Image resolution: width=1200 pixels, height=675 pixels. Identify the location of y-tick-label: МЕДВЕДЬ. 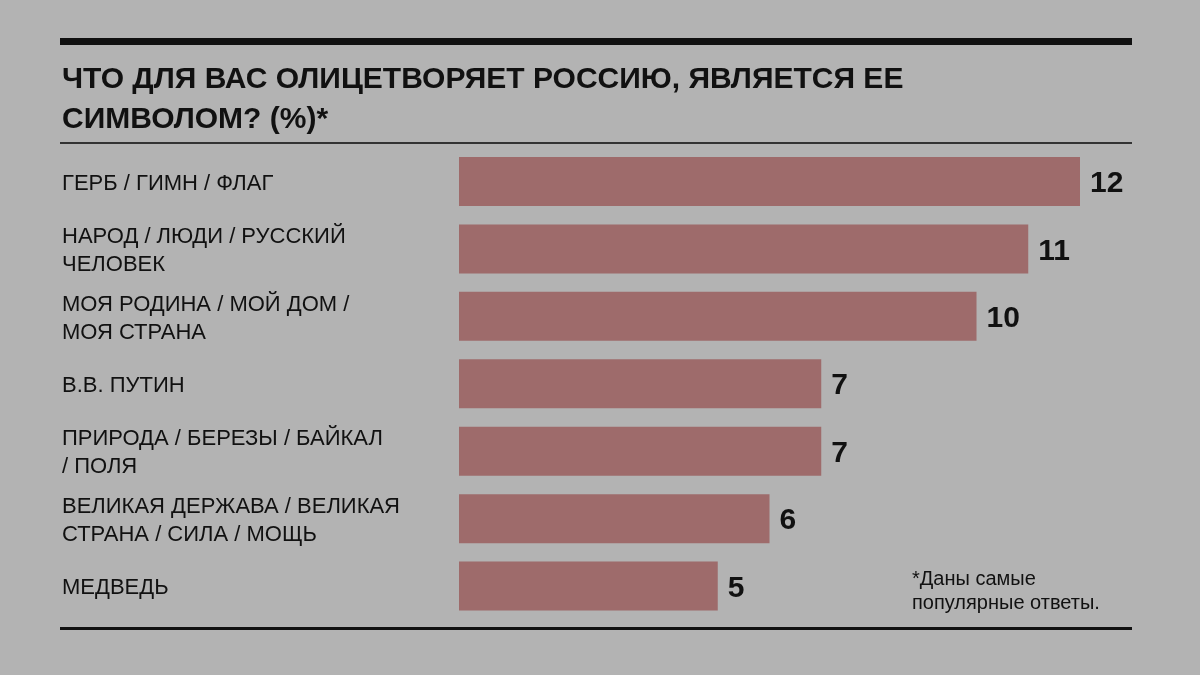
(115, 586).